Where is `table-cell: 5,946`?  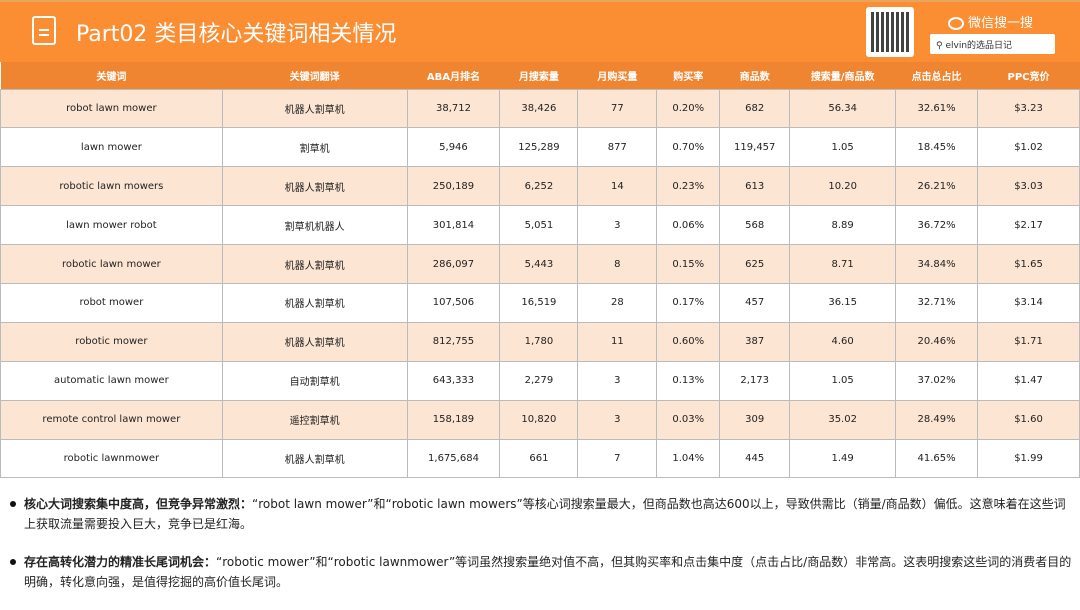 table-cell: 5,946 is located at coordinates (453, 147).